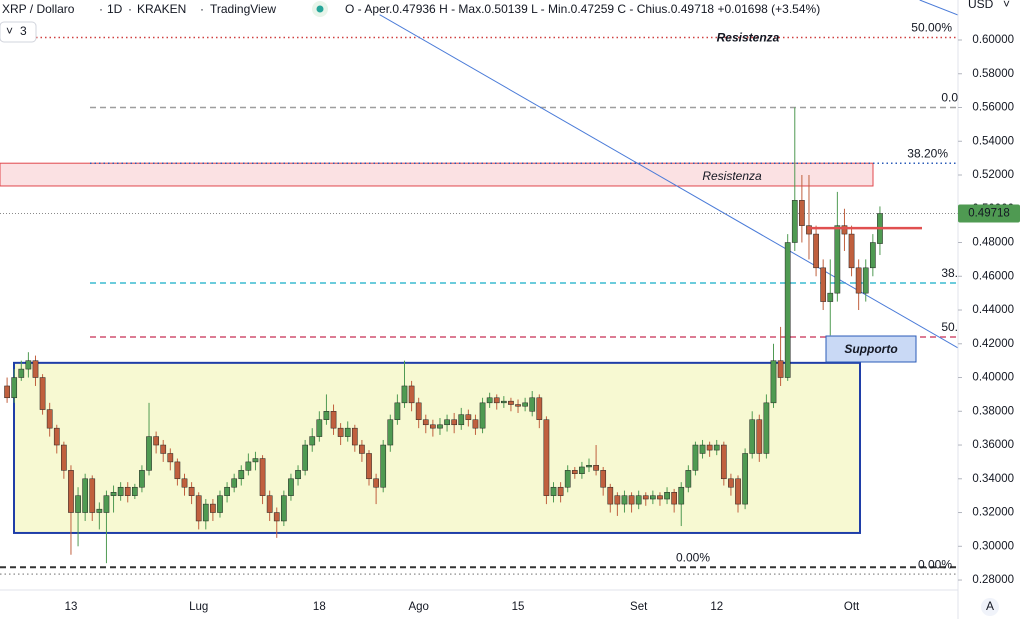 This screenshot has height=619, width=1024. What do you see at coordinates (23, 31) in the screenshot?
I see `indicator-count: 3` at bounding box center [23, 31].